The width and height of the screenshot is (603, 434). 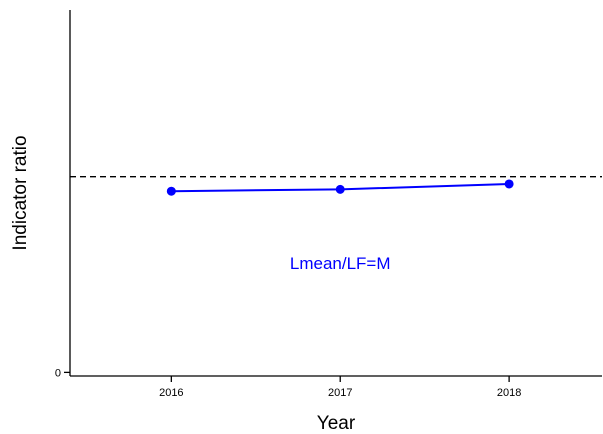 What do you see at coordinates (509, 393) in the screenshot?
I see `x-tick-label: 2018` at bounding box center [509, 393].